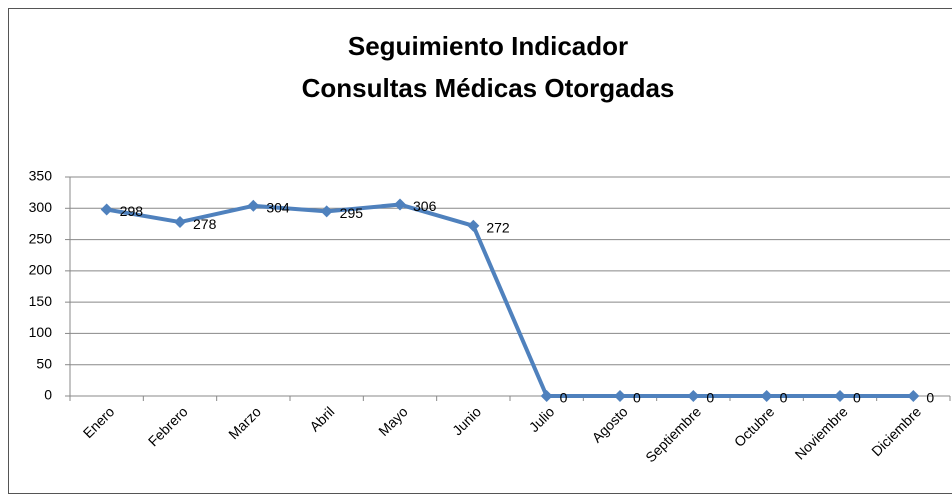  What do you see at coordinates (44, 363) in the screenshot?
I see `y-tick-label: 50` at bounding box center [44, 363].